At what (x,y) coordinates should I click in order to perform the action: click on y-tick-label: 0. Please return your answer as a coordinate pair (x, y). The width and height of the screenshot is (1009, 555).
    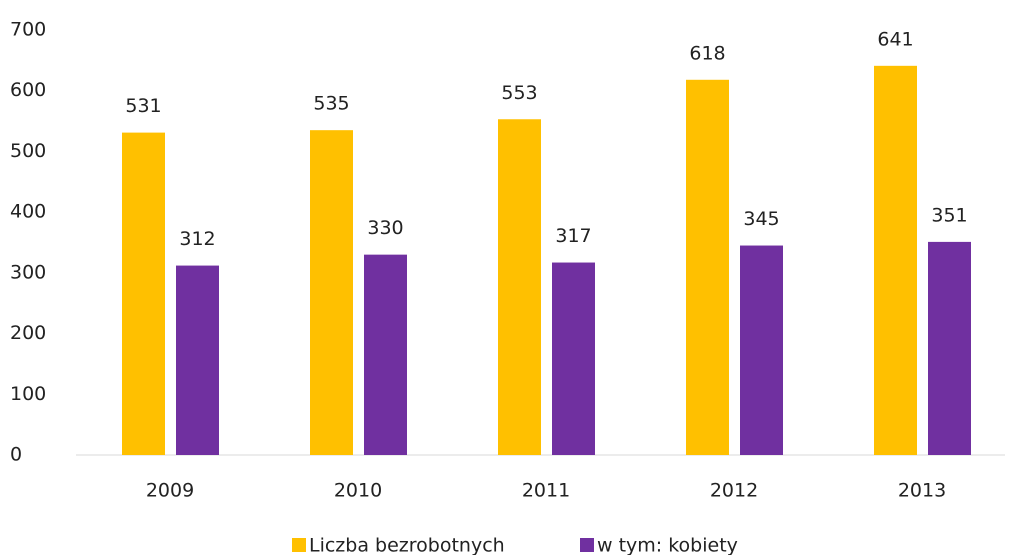
    Looking at the image, I should click on (16, 455).